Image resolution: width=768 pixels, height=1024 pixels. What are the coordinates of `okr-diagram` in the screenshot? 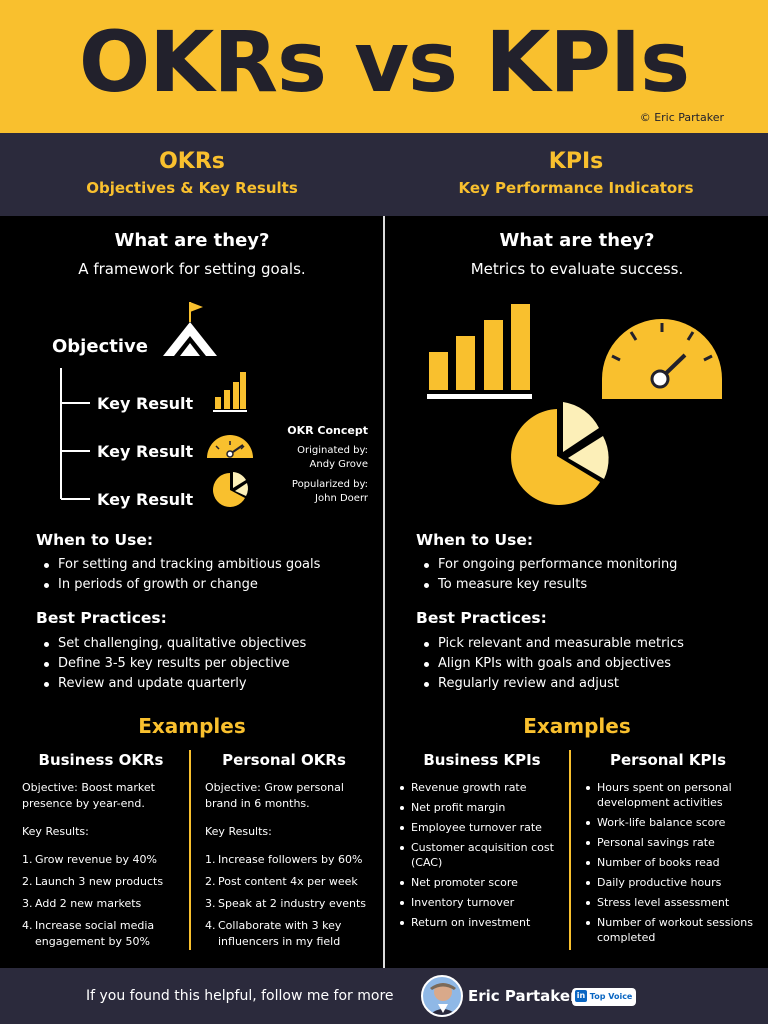 It's located at (156, 404).